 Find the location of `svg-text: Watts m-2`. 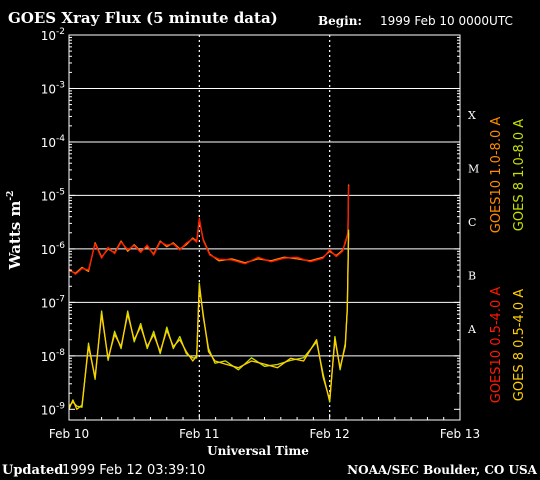

svg-text: Watts m-2 is located at coordinates (15, 231).